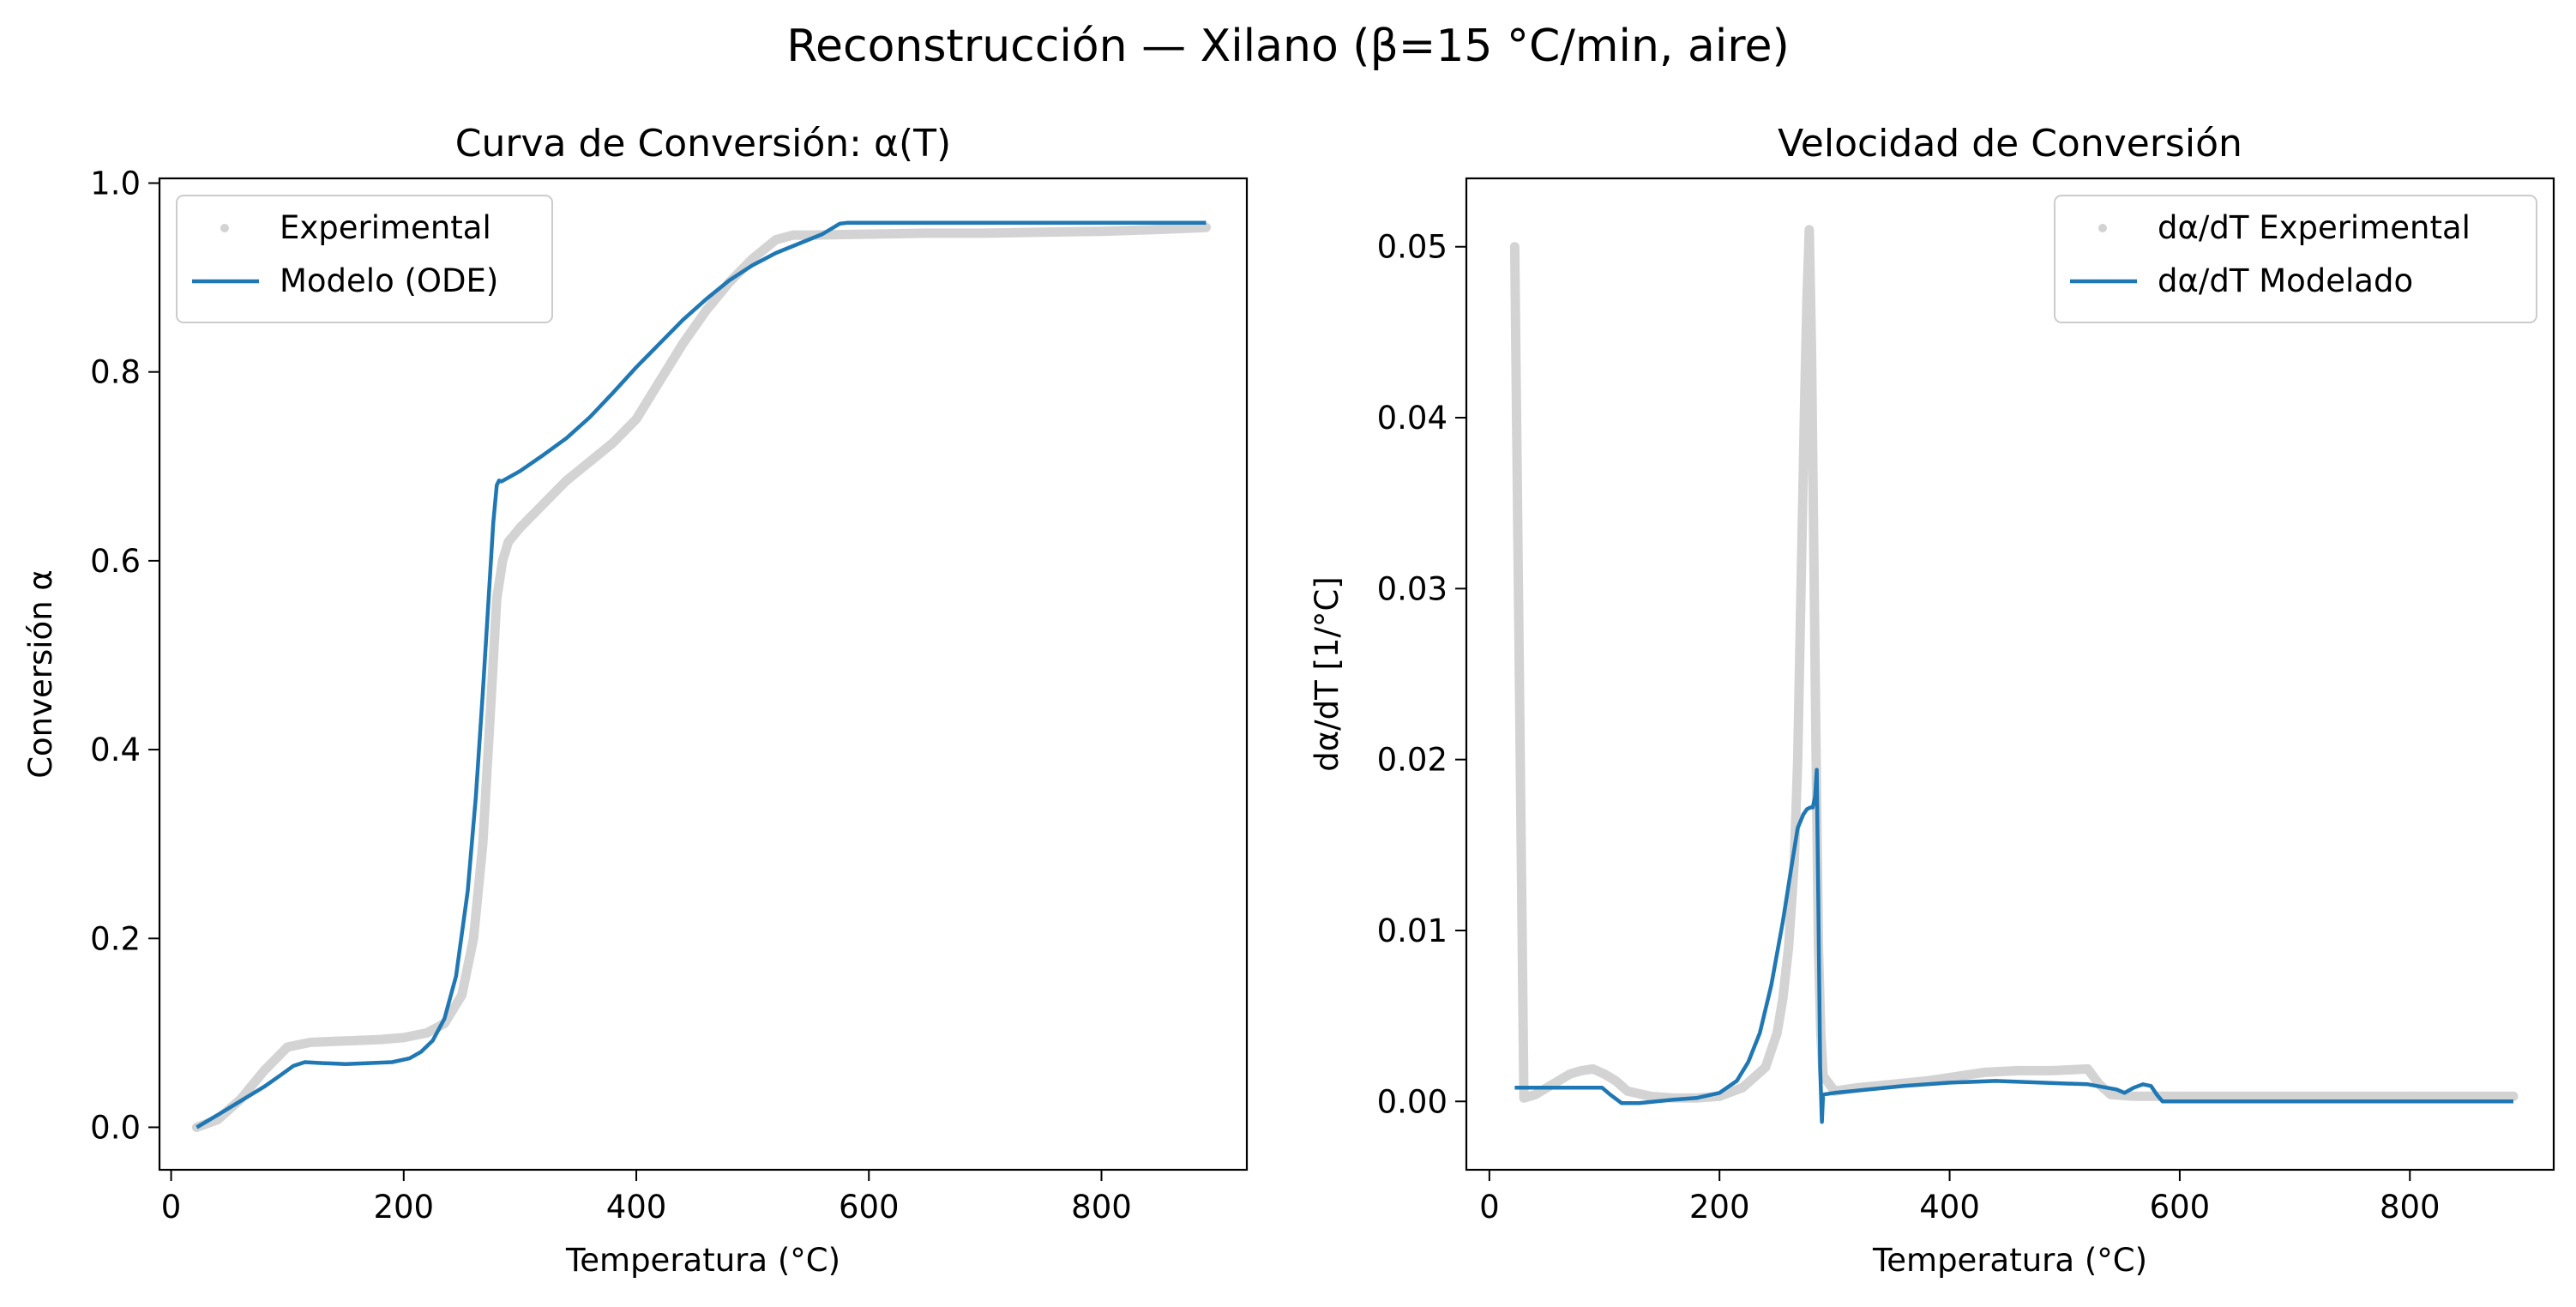  I want to click on y-tick-label: 0.0, so click(115, 1127).